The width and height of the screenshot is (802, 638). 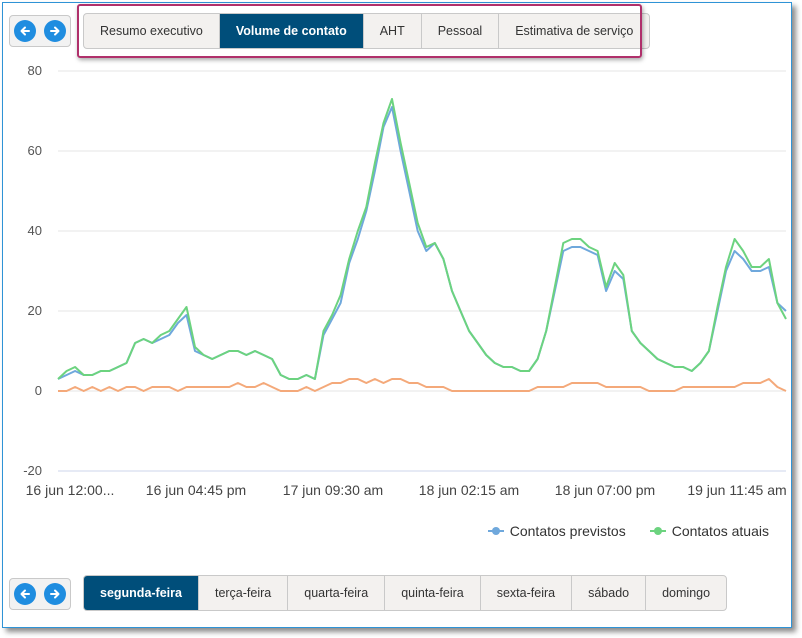 I want to click on x-tick-label: 16 jun 04:45 pm, so click(x=196, y=490).